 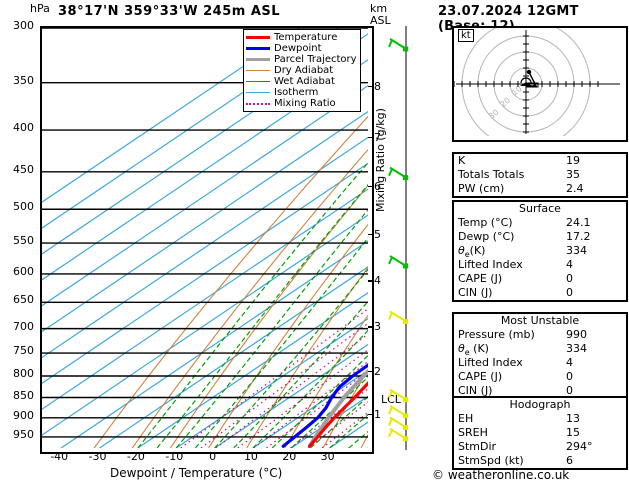 What do you see at coordinates (23, 434) in the screenshot?
I see `pressure-tick-label: 950` at bounding box center [23, 434].